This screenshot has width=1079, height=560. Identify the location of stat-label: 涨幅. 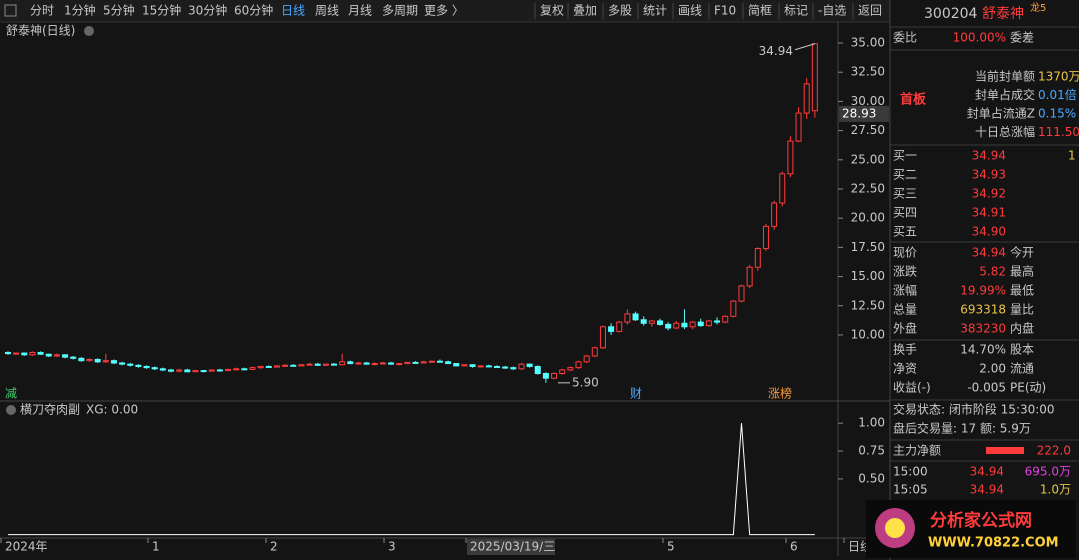
(905, 290).